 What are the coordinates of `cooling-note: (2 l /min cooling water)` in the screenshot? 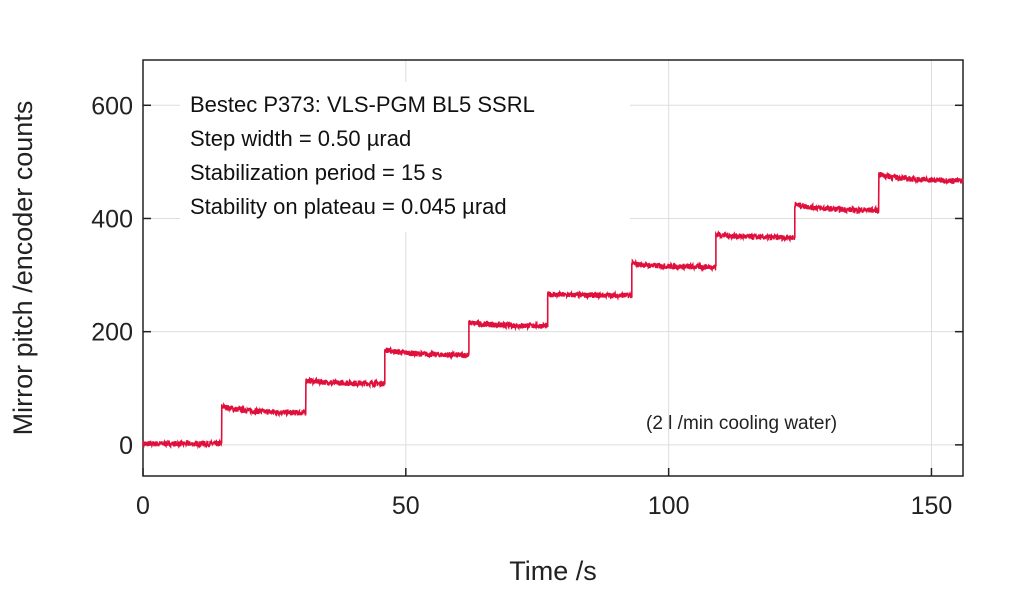 It's located at (741, 423).